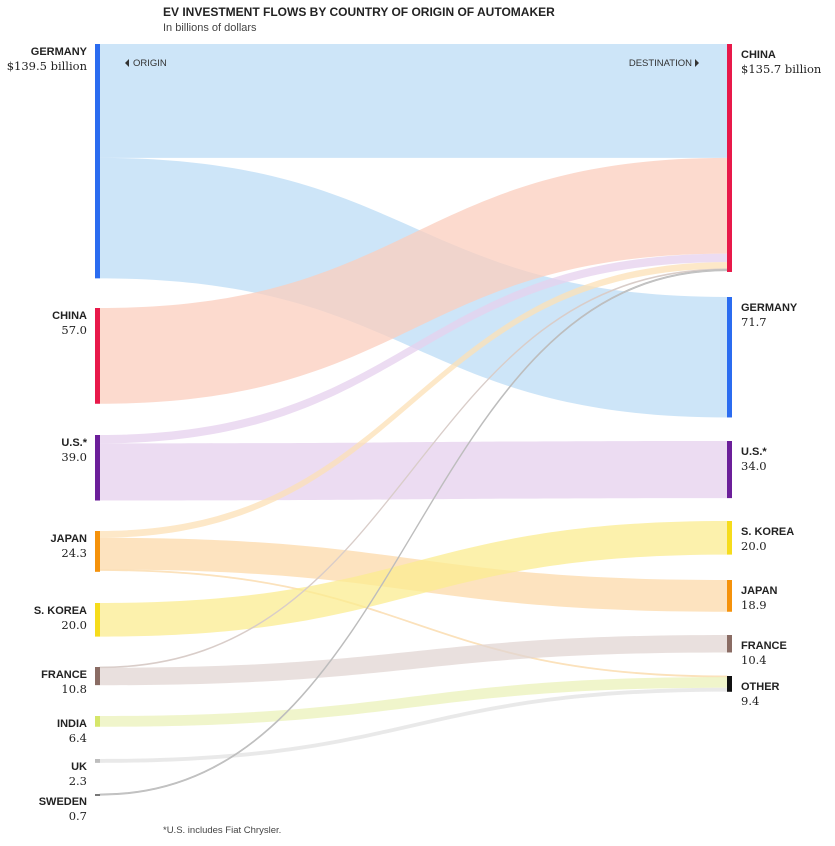  What do you see at coordinates (413, 579) in the screenshot?
I see `flow-s-korea-to-s-korea` at bounding box center [413, 579].